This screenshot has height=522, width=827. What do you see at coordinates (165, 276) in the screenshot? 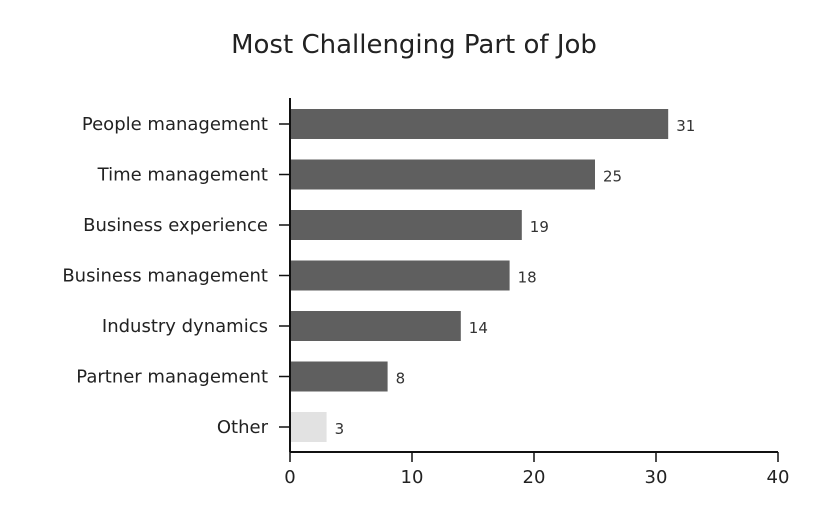
I see `category-label-3: Business management` at bounding box center [165, 276].